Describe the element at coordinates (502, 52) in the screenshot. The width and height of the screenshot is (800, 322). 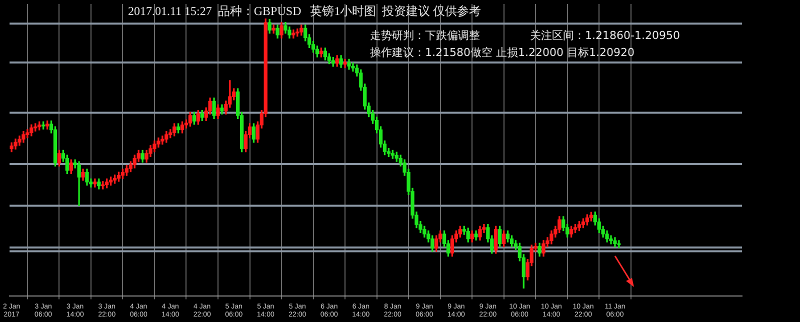
I see `annotation: 操作建议：1.21580做空 止损1.22000 目标1.20920` at that location.